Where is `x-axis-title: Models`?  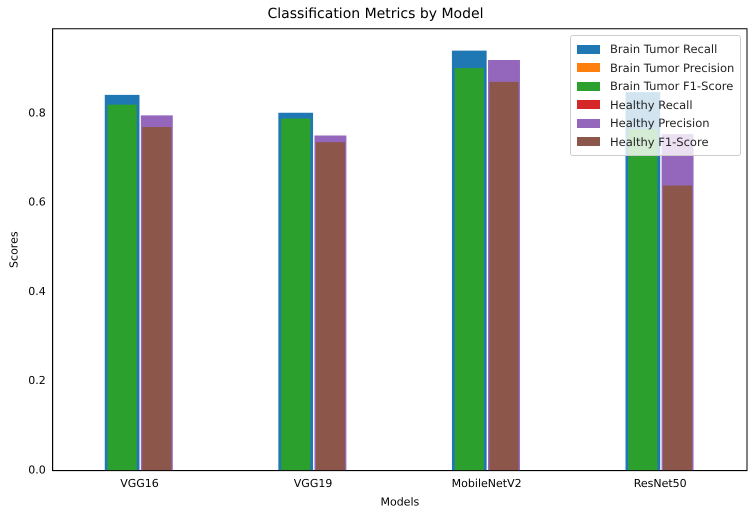 x-axis-title: Models is located at coordinates (400, 501).